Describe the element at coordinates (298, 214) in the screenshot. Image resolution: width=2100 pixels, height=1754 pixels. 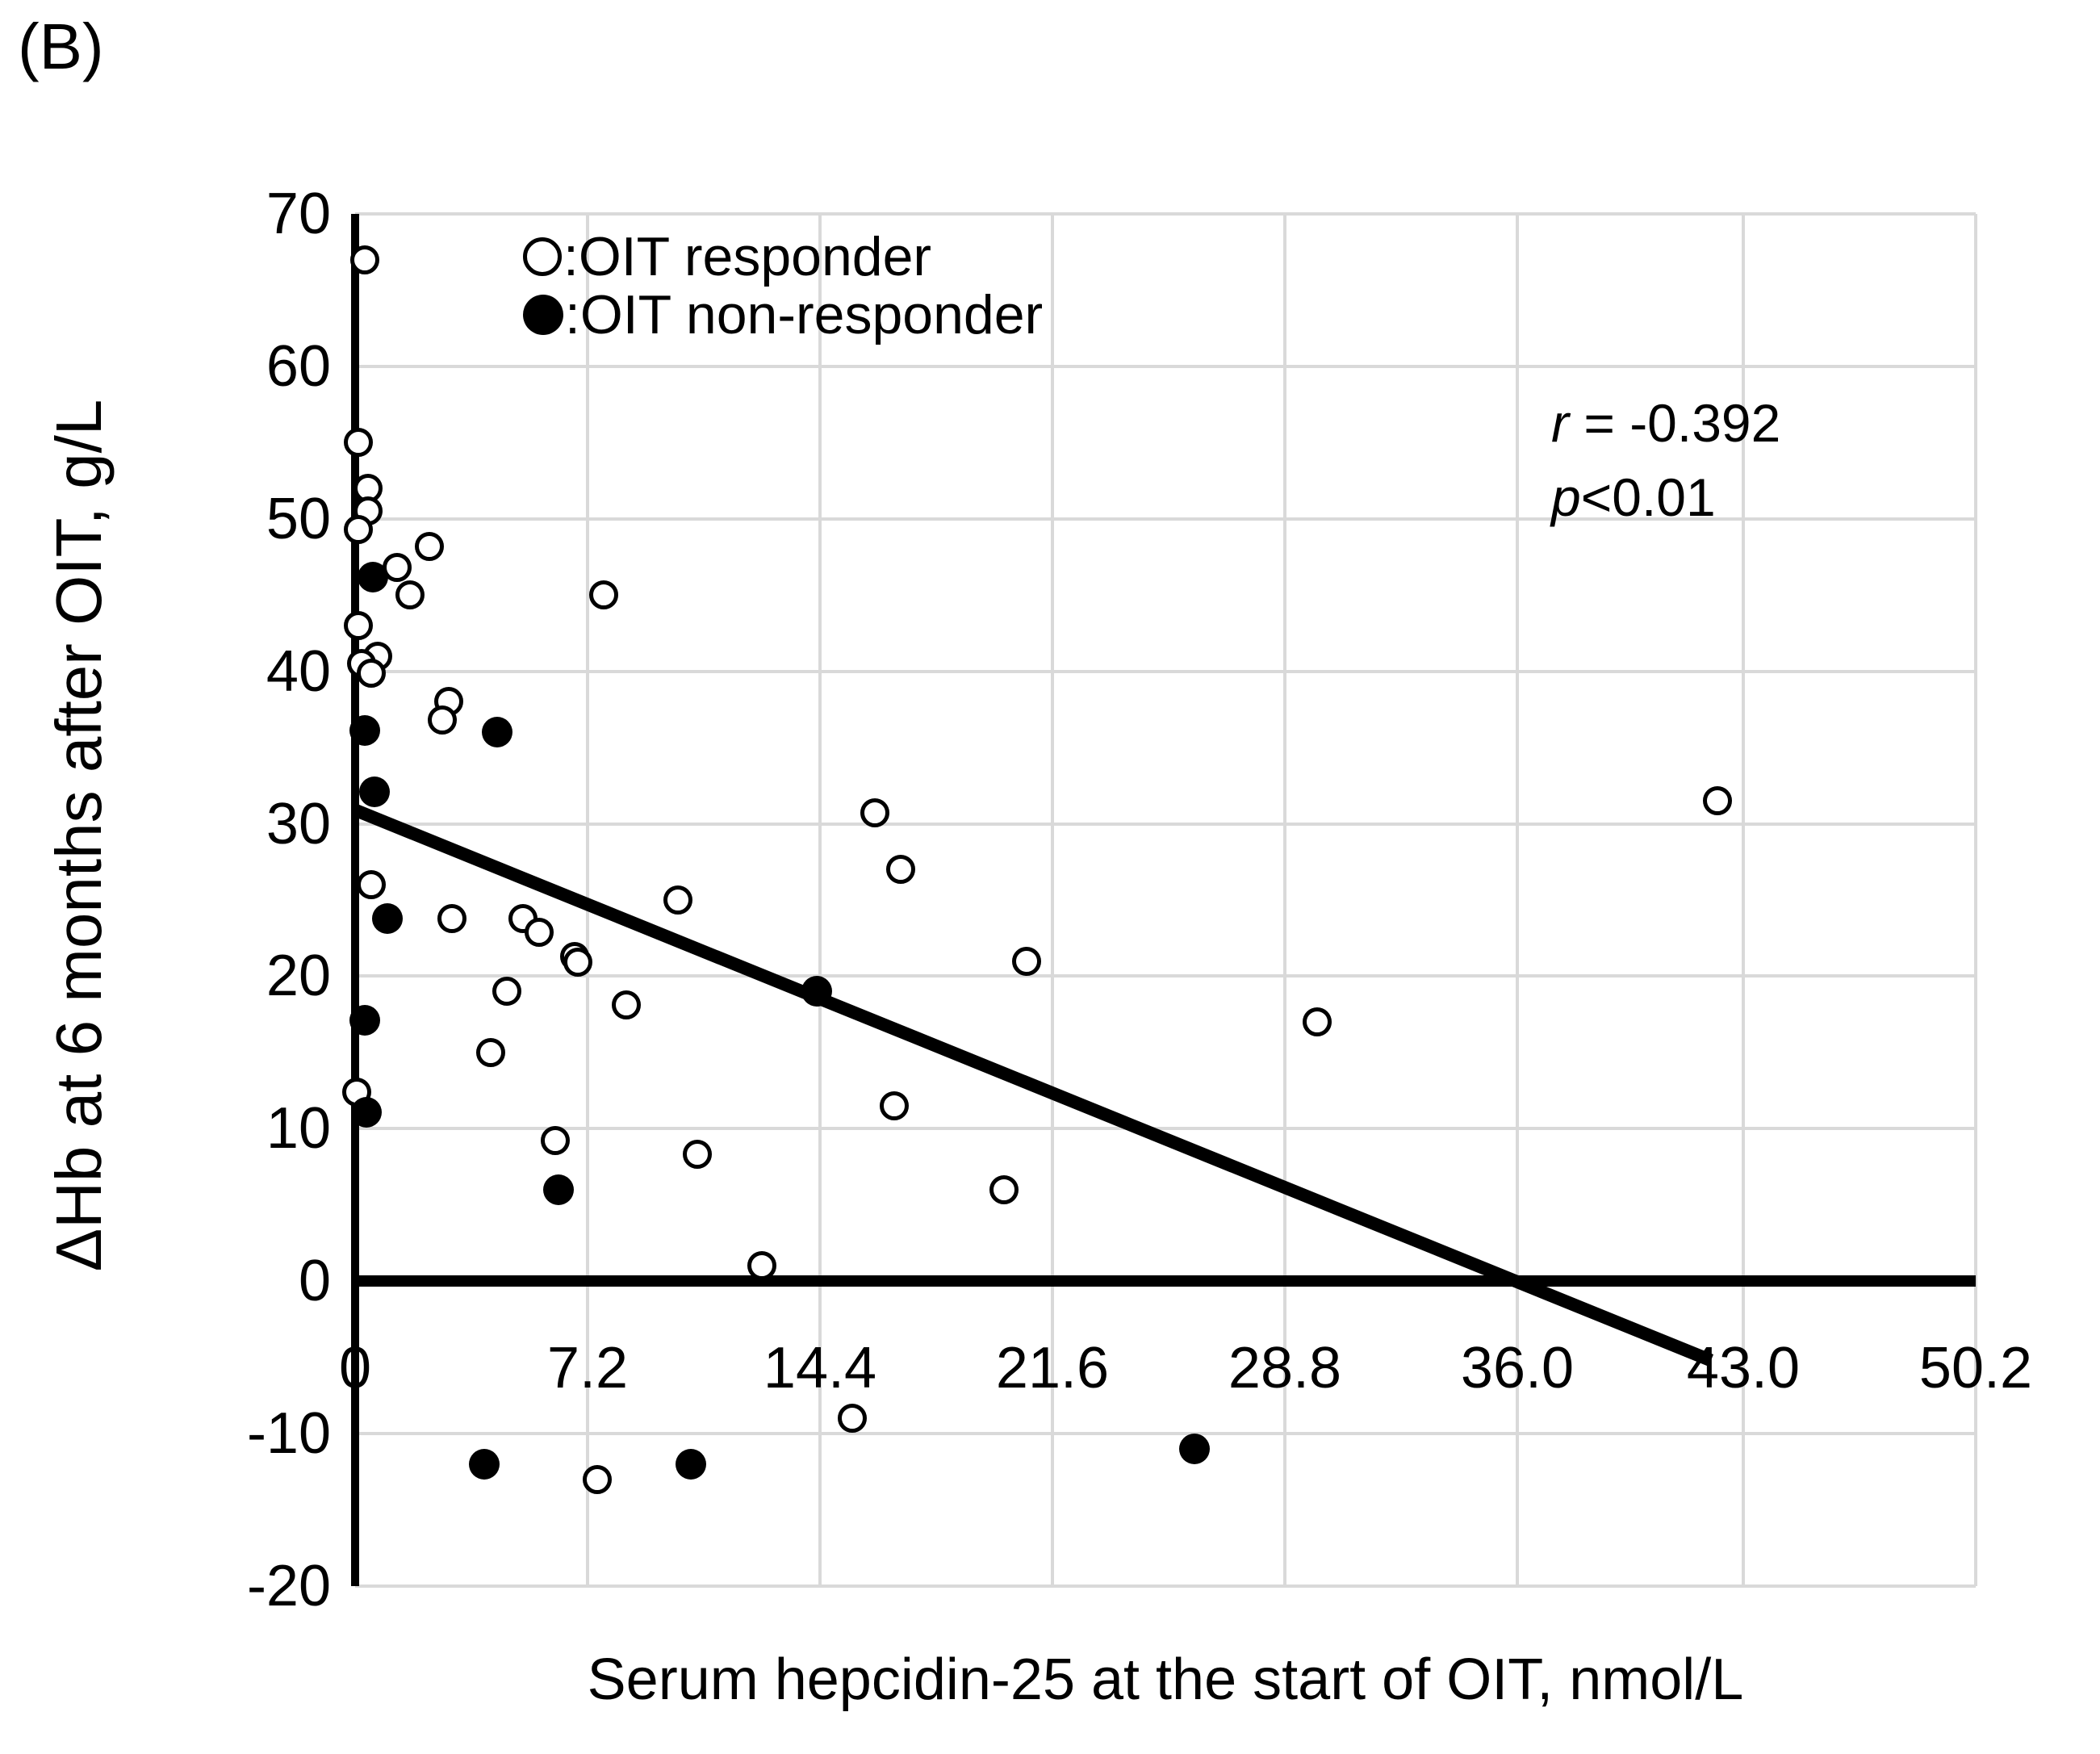
I see `y-tick-label: 70` at that location.